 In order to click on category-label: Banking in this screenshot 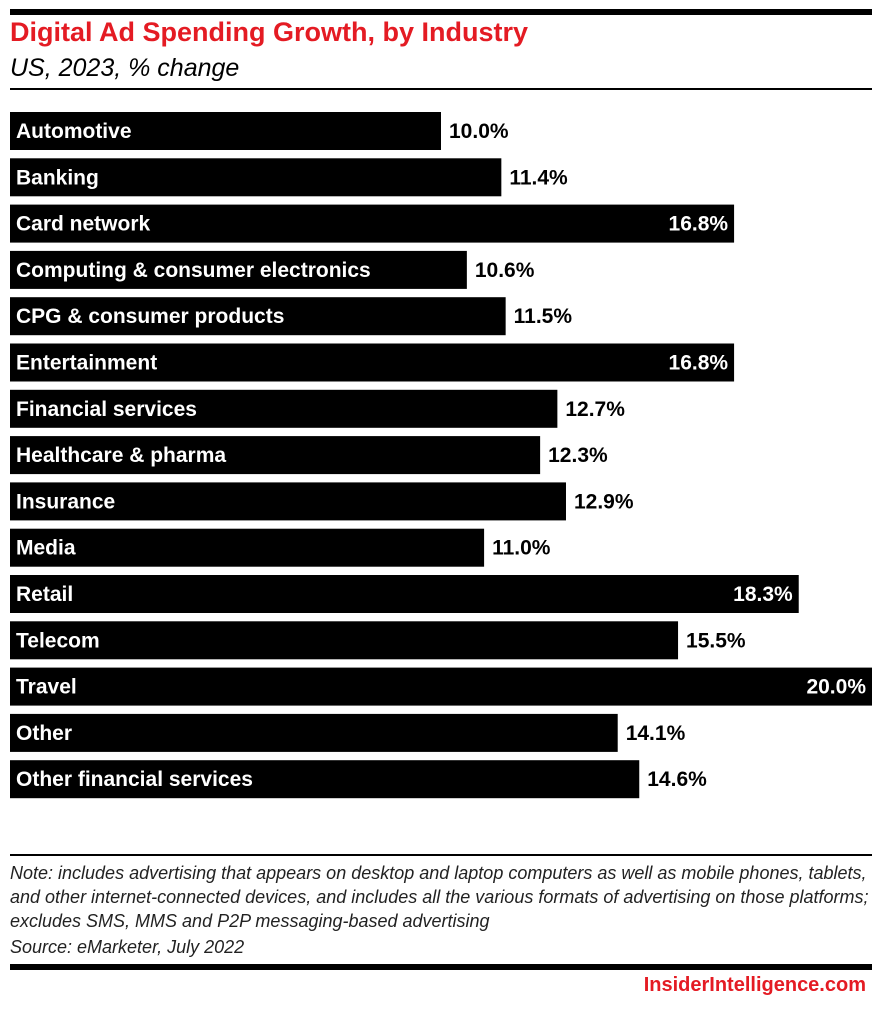, I will do `click(57, 177)`.